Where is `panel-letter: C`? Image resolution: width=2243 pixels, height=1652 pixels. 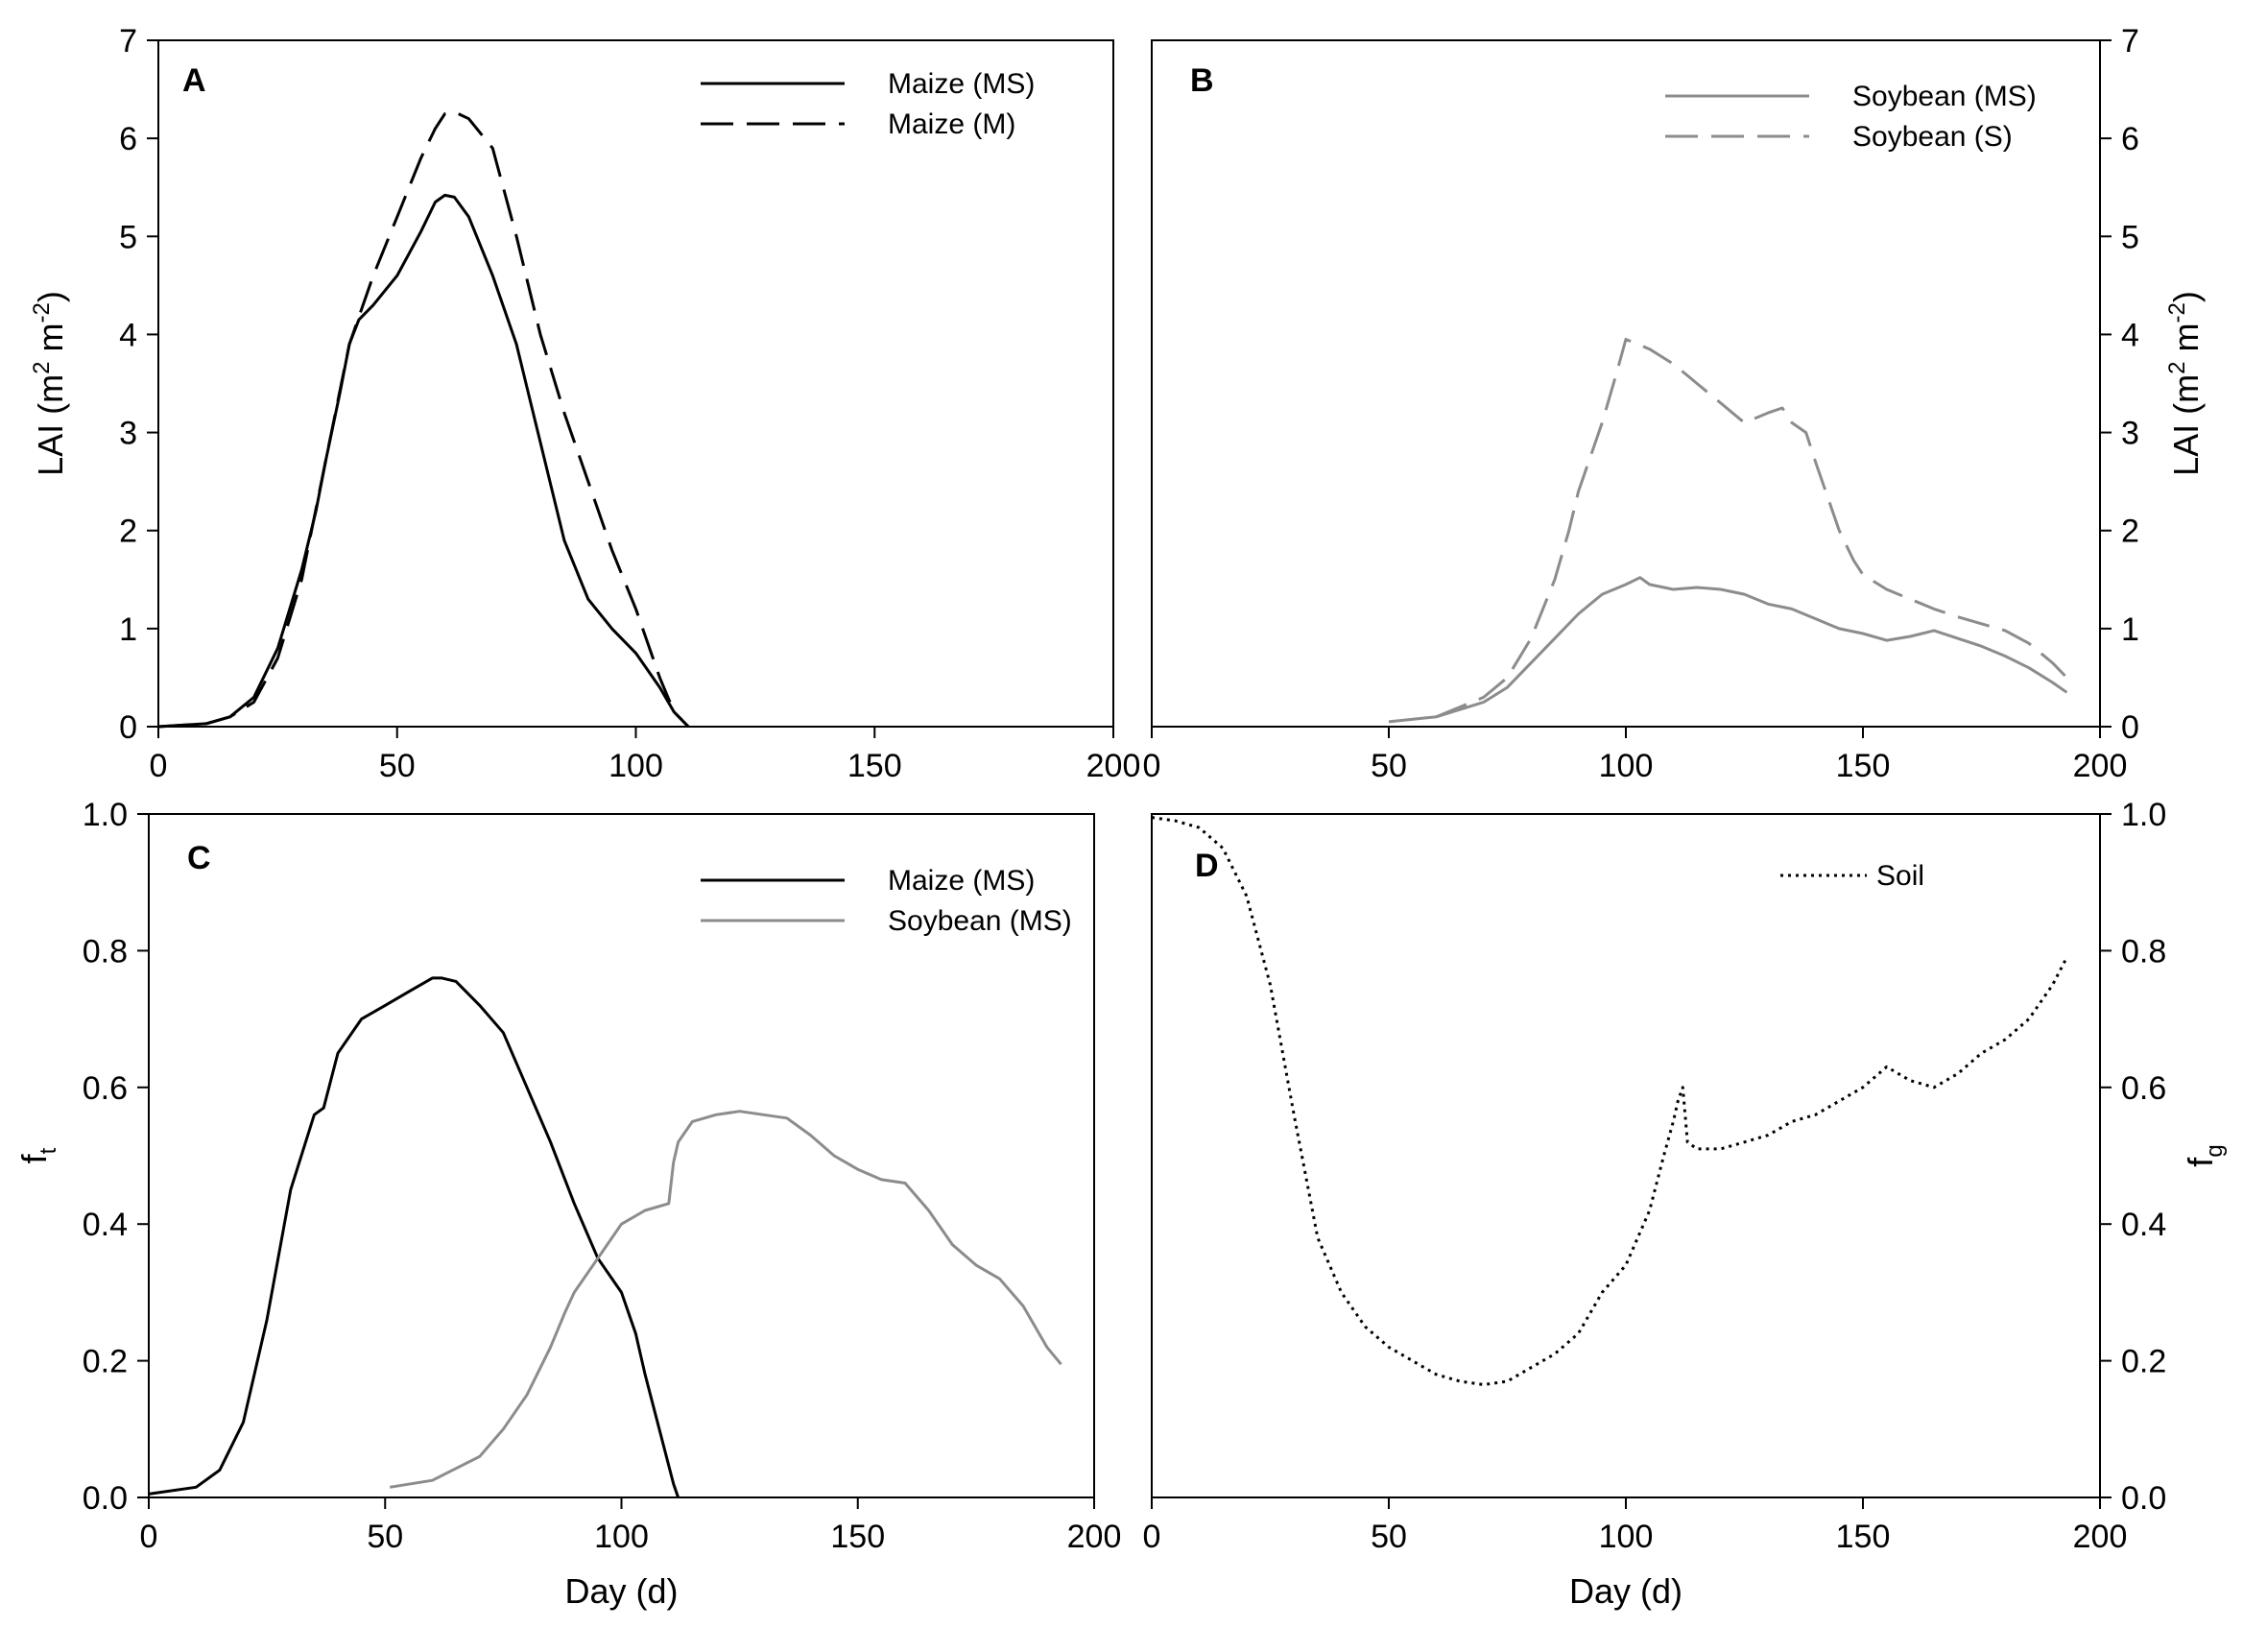 panel-letter: C is located at coordinates (199, 858).